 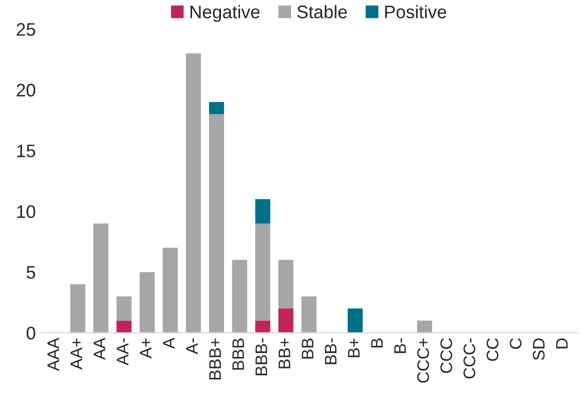 I want to click on x-tick-label: BBB, so click(x=238, y=354).